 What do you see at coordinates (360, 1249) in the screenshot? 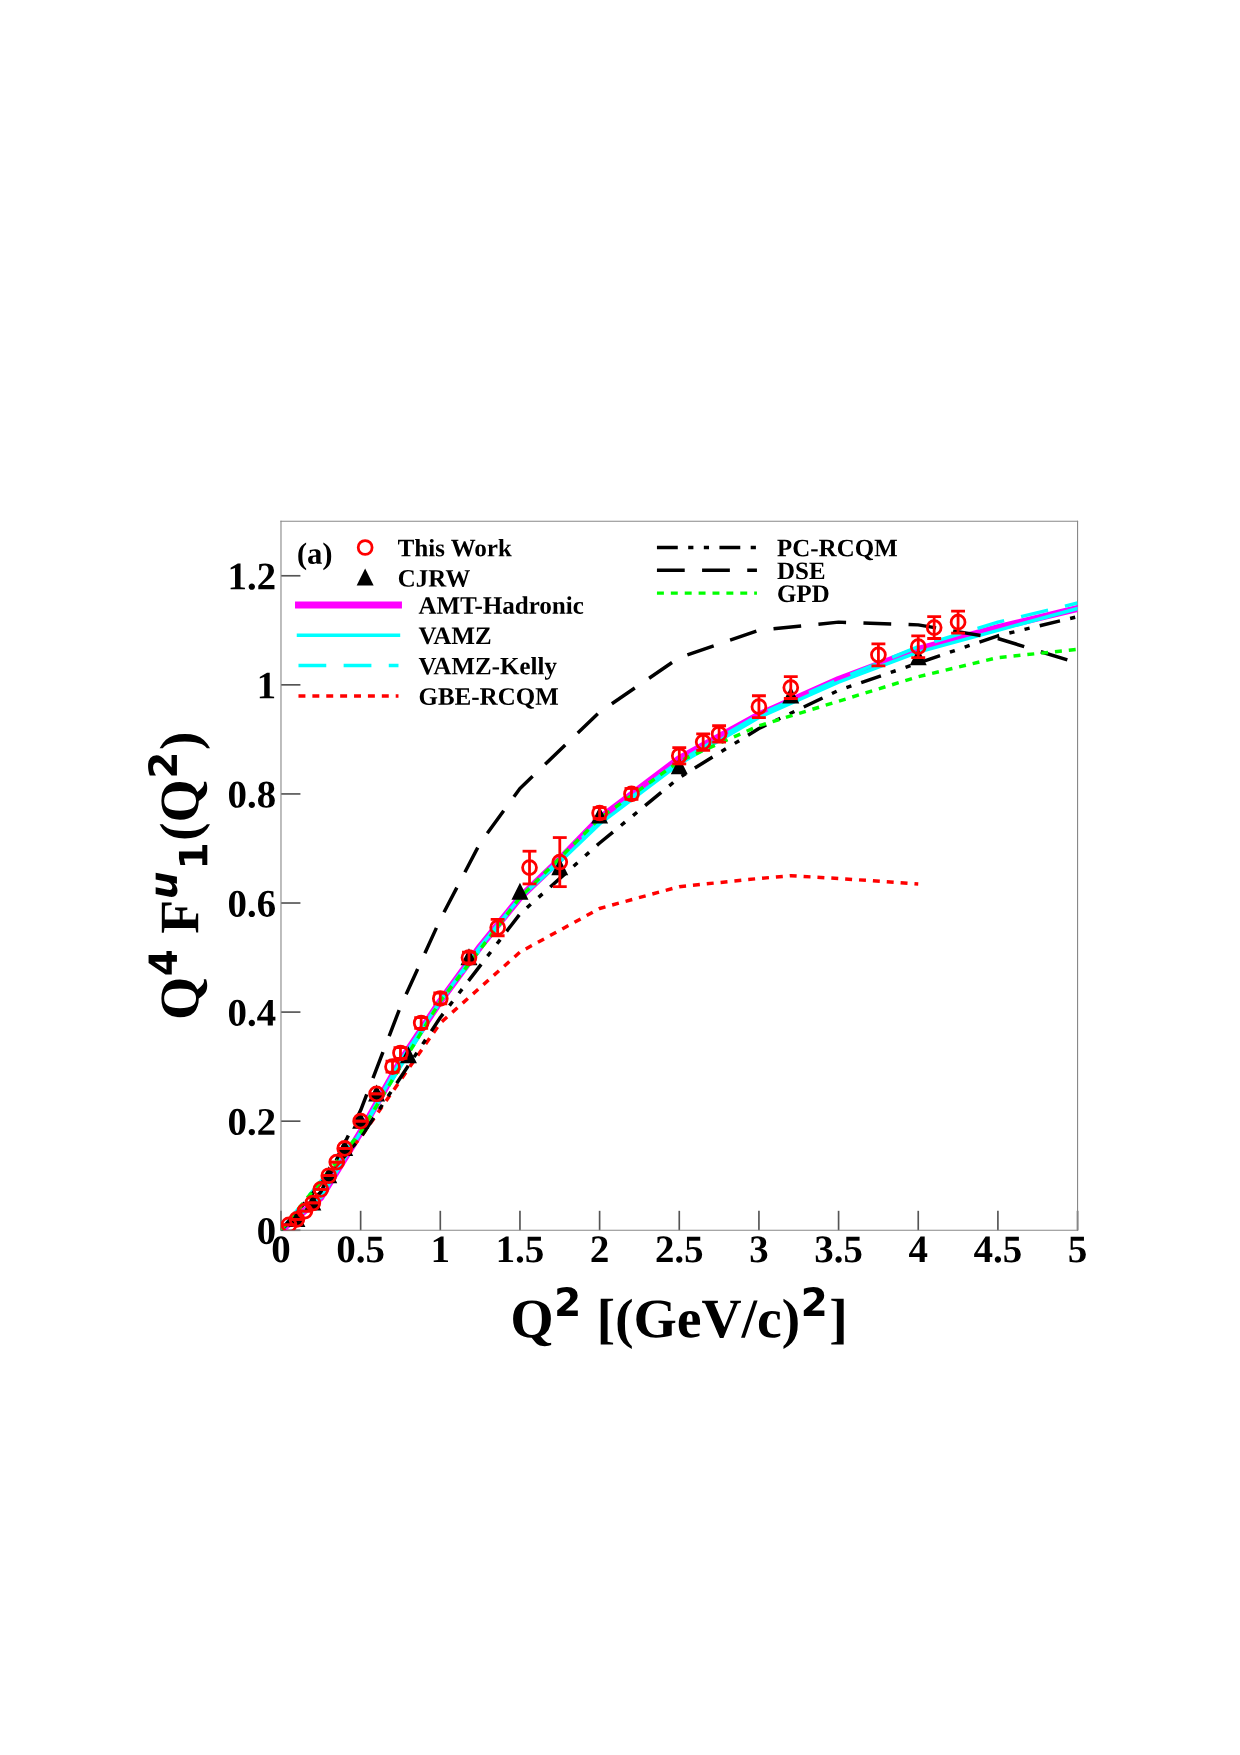
I see `x-tick-label: 0.5` at bounding box center [360, 1249].